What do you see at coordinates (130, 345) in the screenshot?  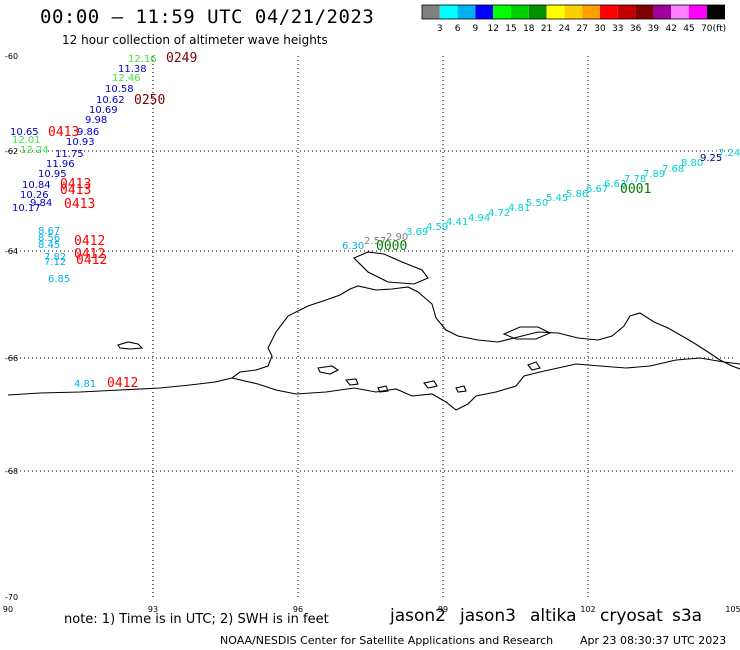 I see `island-west` at bounding box center [130, 345].